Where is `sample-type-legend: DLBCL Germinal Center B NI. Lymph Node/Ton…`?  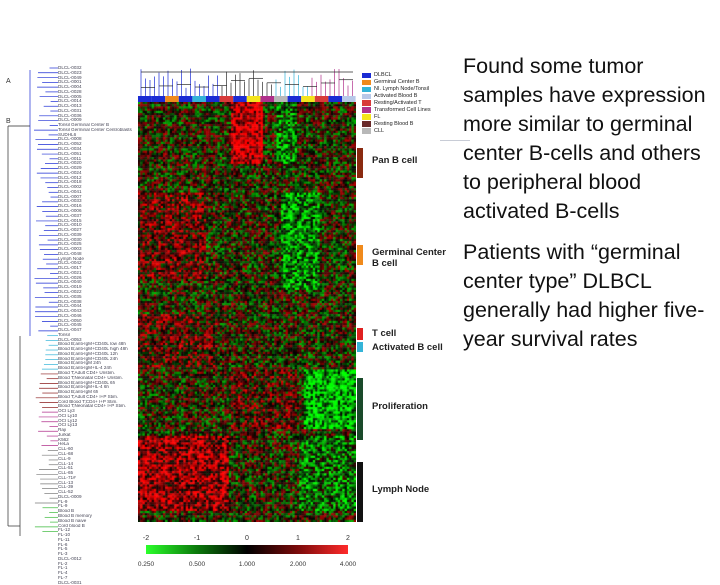
sample-type-legend: DLBCL Germinal Center B NI. Lymph Node/Ton… is located at coordinates (412, 103).